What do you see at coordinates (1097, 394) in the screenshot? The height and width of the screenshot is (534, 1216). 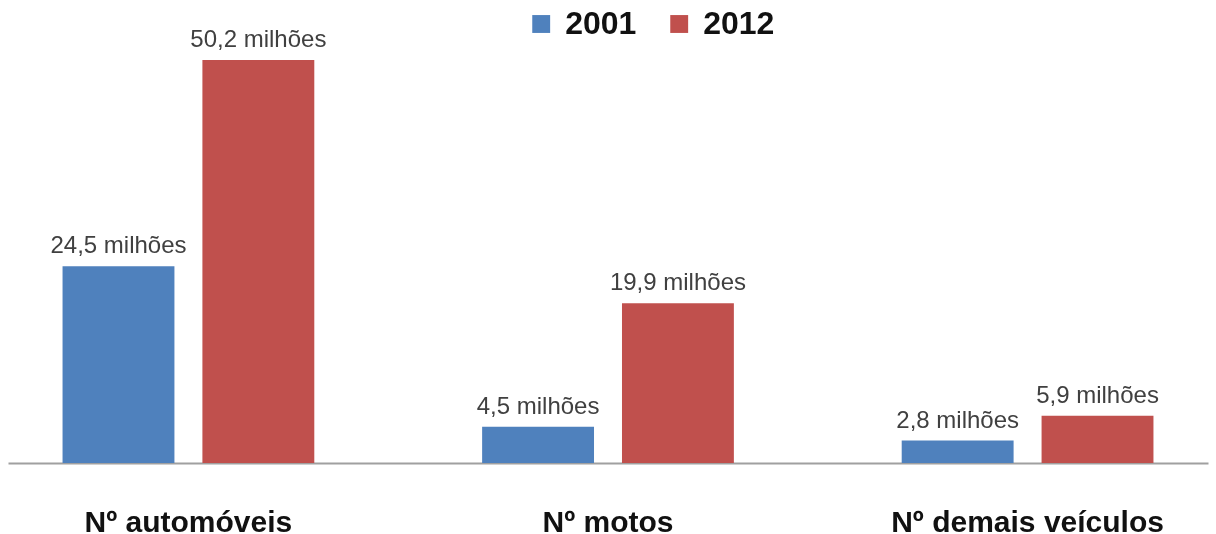 I see `data-label: 5,9 milhões` at bounding box center [1097, 394].